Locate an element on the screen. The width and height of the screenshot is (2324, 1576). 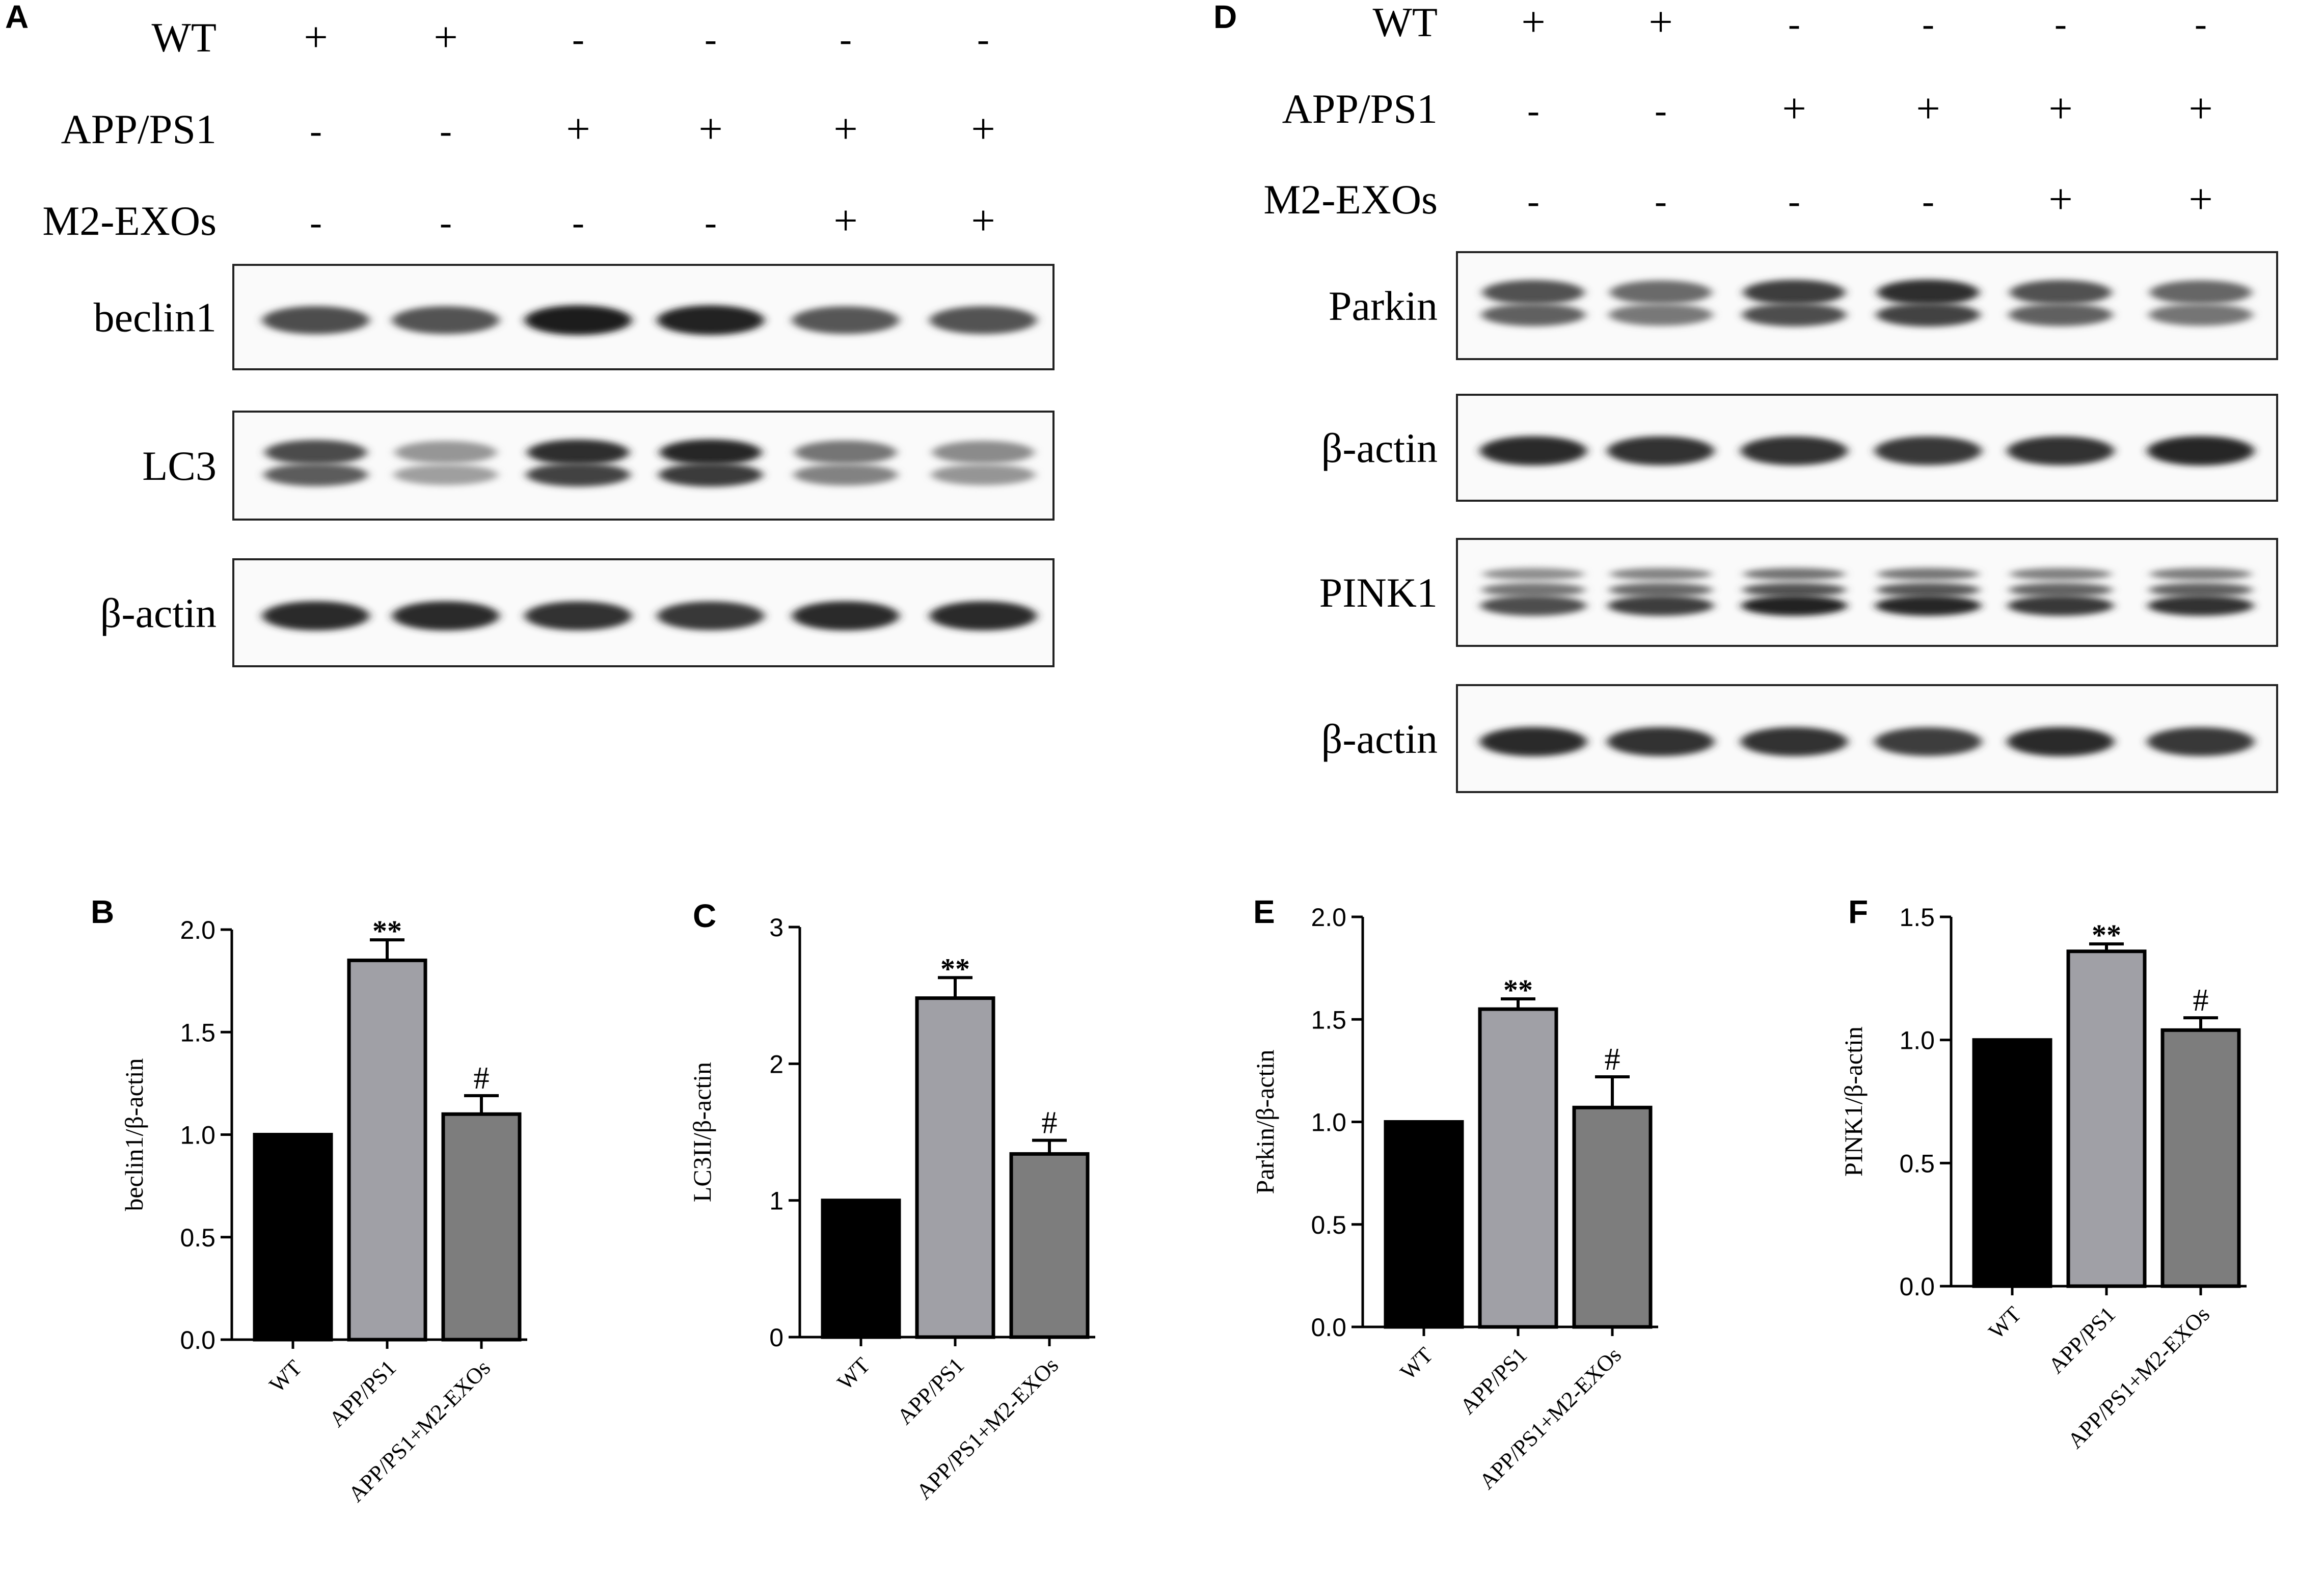
blot-label: LC3 is located at coordinates (179, 466).